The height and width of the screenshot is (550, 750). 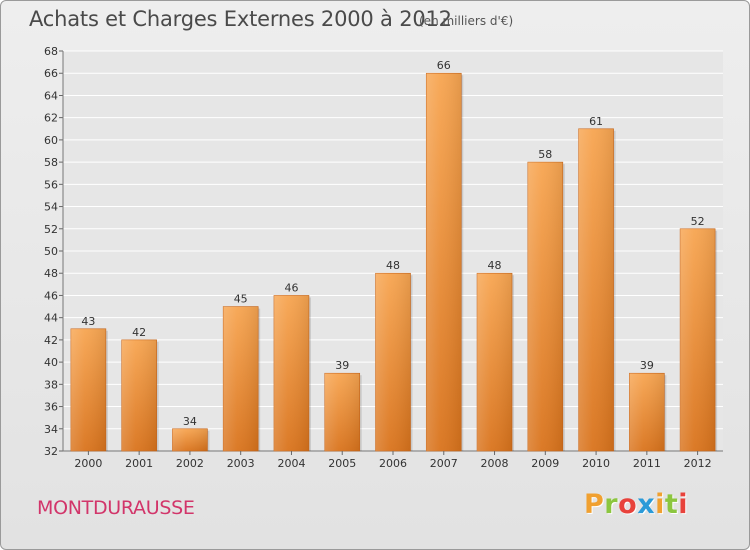 I want to click on x-tick-label: 2006, so click(x=393, y=463).